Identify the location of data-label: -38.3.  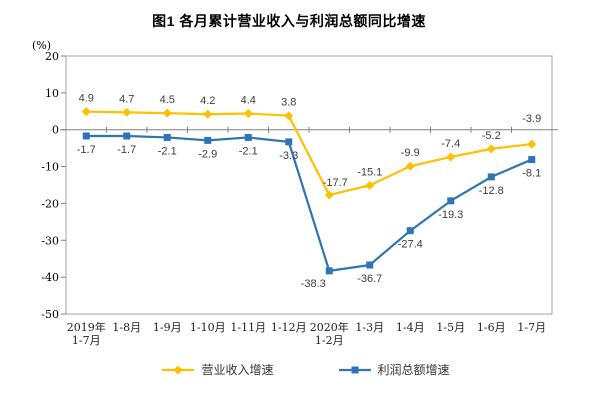
(313, 284).